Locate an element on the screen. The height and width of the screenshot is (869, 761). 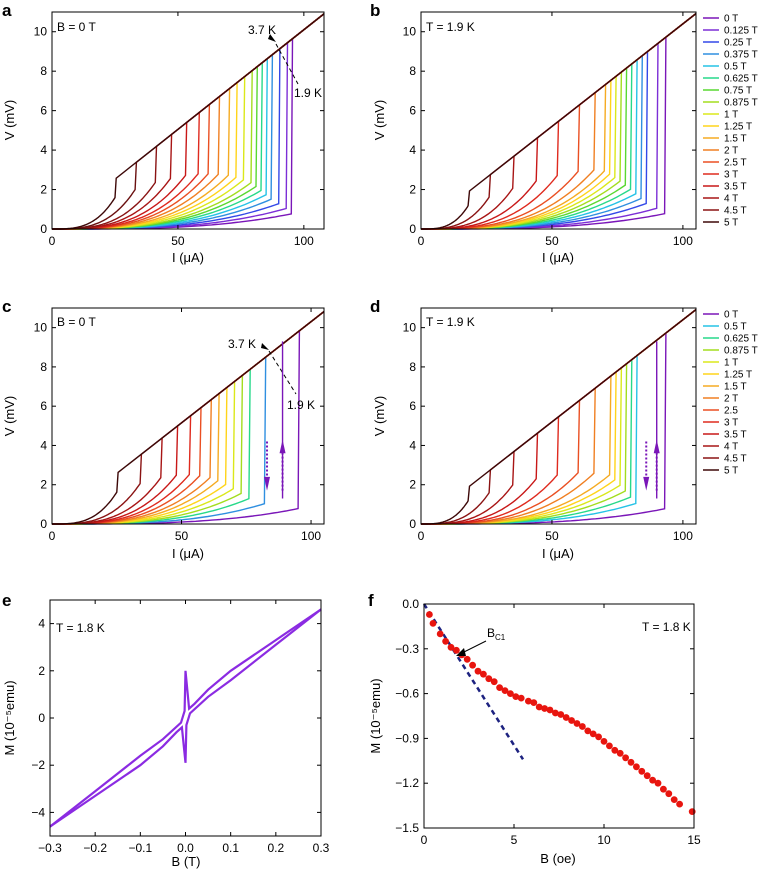
panel-c-label-low: 1.9 K is located at coordinates (301, 405).